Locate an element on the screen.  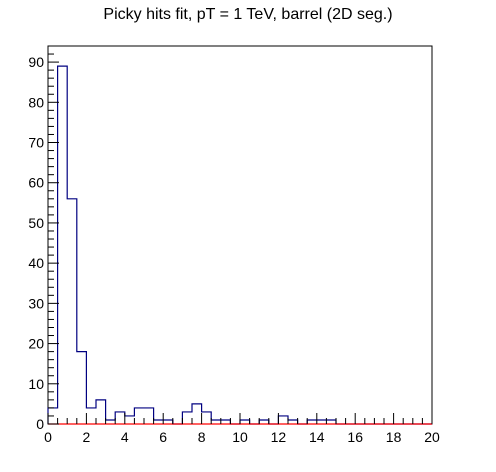
x-tick-label: 2 is located at coordinates (87, 437).